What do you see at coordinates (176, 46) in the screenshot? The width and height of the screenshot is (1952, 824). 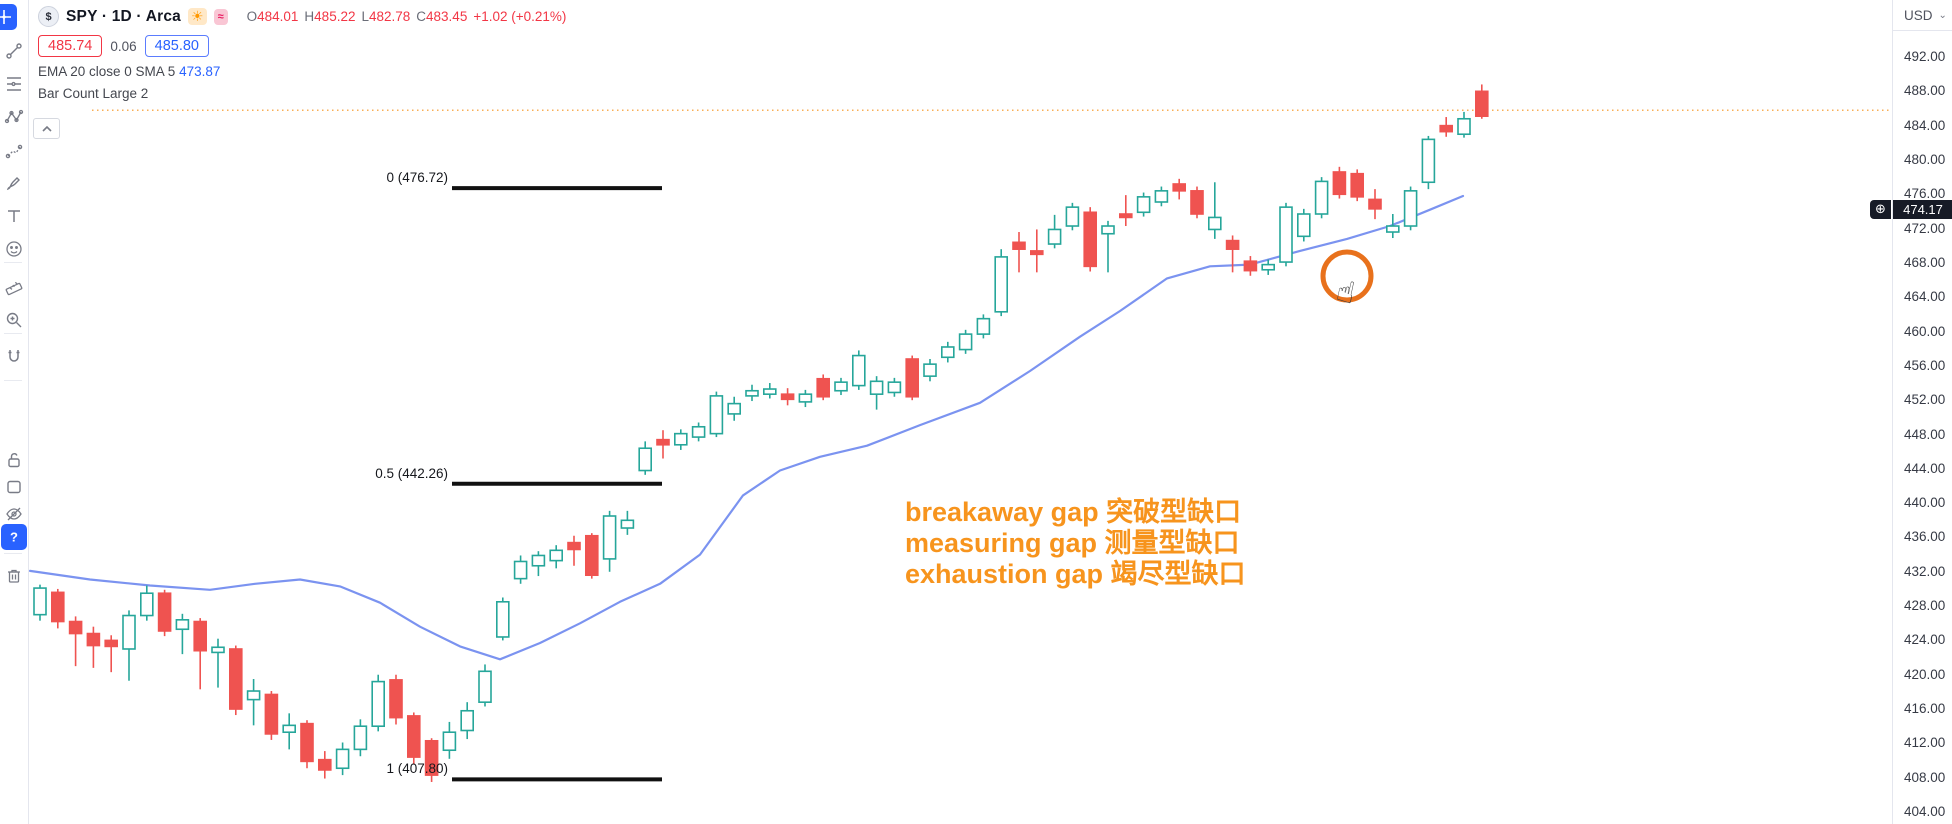 I see `buy-button: 485.80` at bounding box center [176, 46].